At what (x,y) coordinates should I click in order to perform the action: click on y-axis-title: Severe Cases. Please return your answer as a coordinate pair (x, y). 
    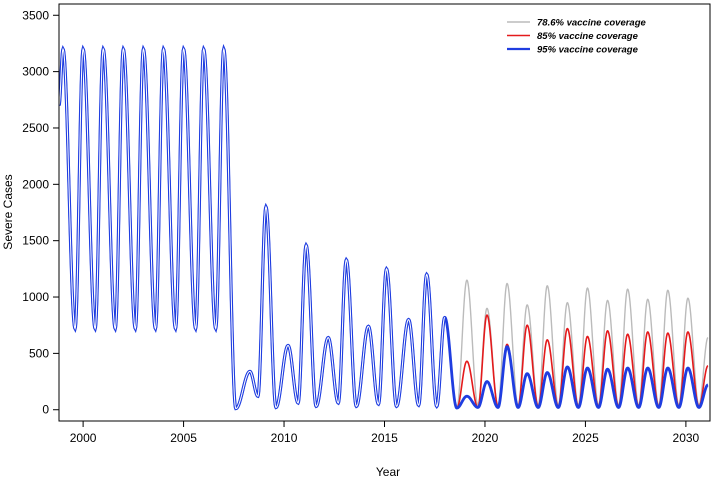
    Looking at the image, I should click on (8, 211).